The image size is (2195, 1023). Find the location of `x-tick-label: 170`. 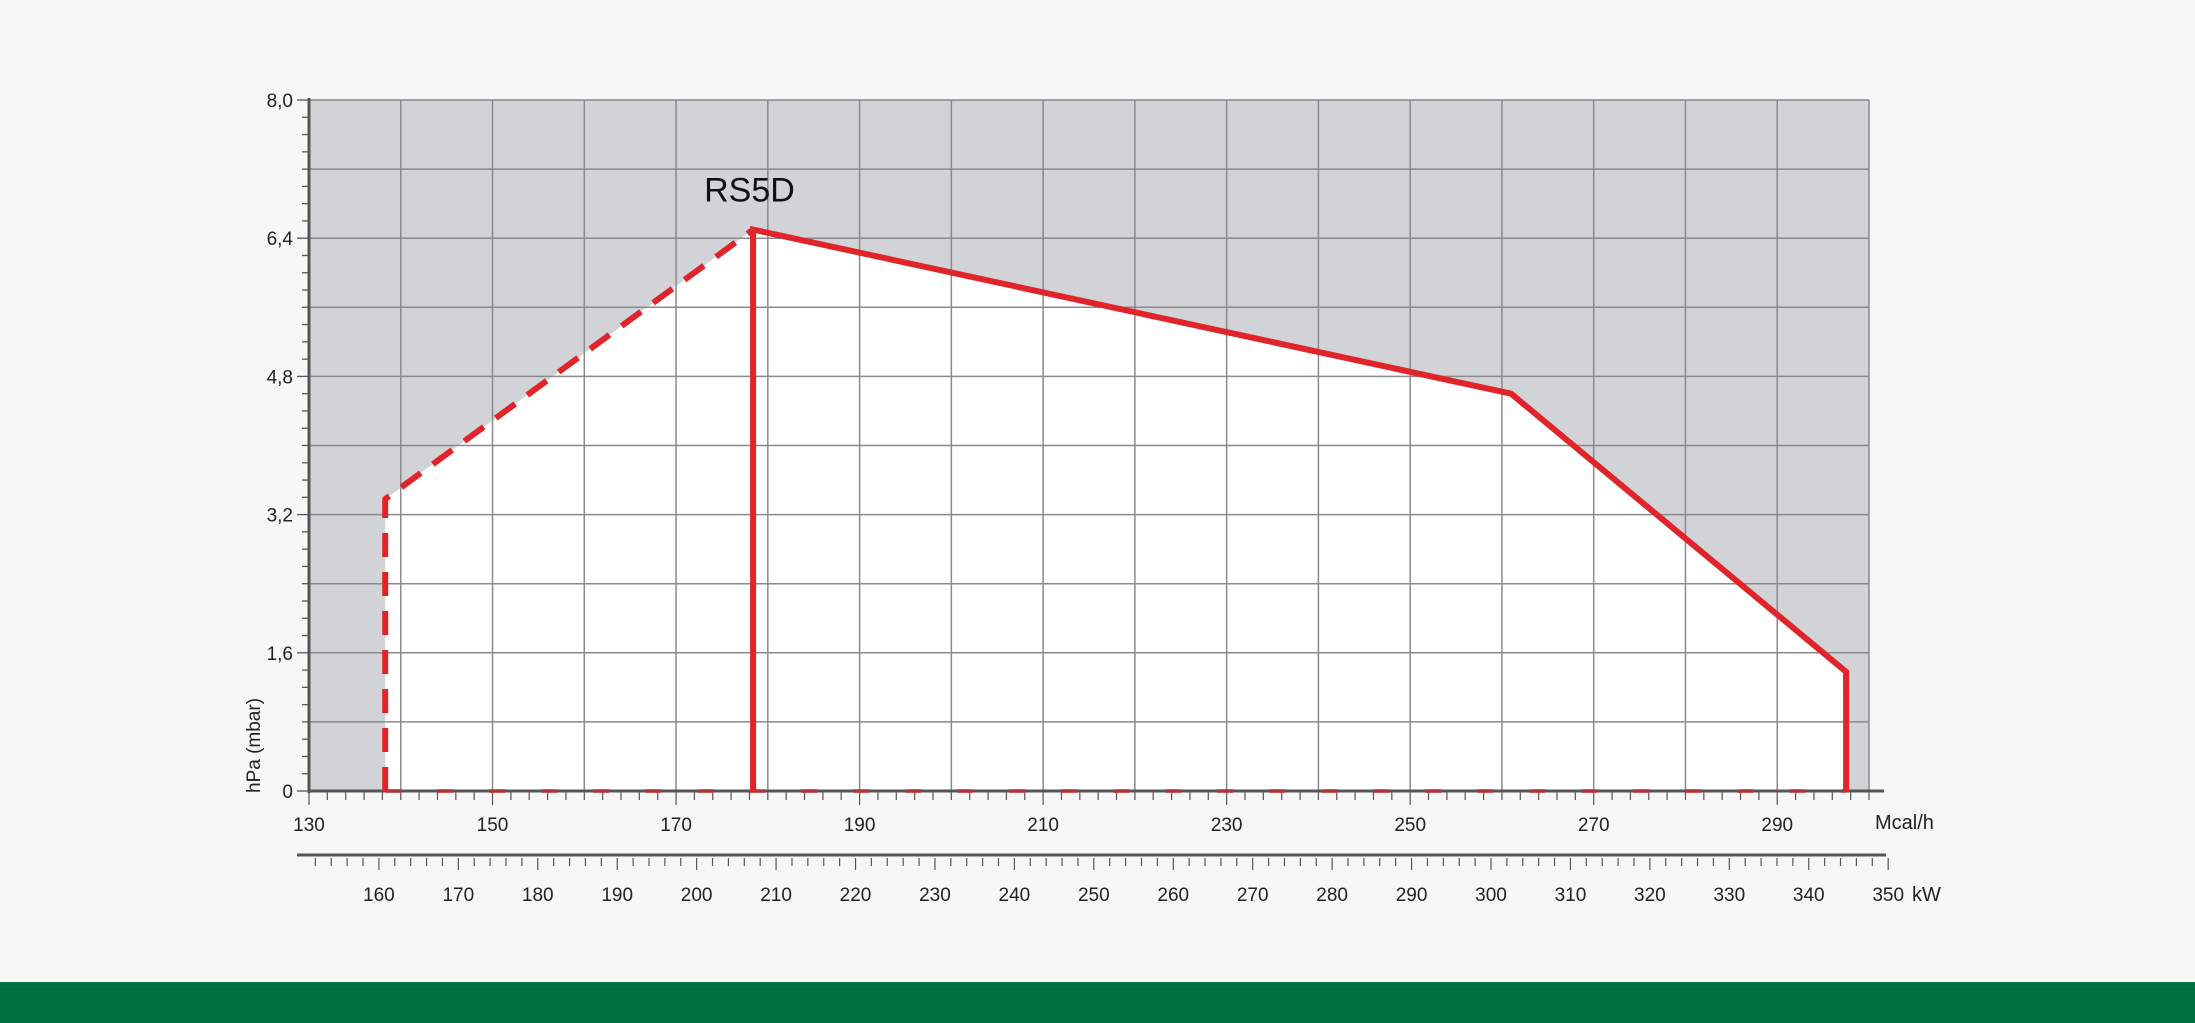

x-tick-label: 170 is located at coordinates (676, 825).